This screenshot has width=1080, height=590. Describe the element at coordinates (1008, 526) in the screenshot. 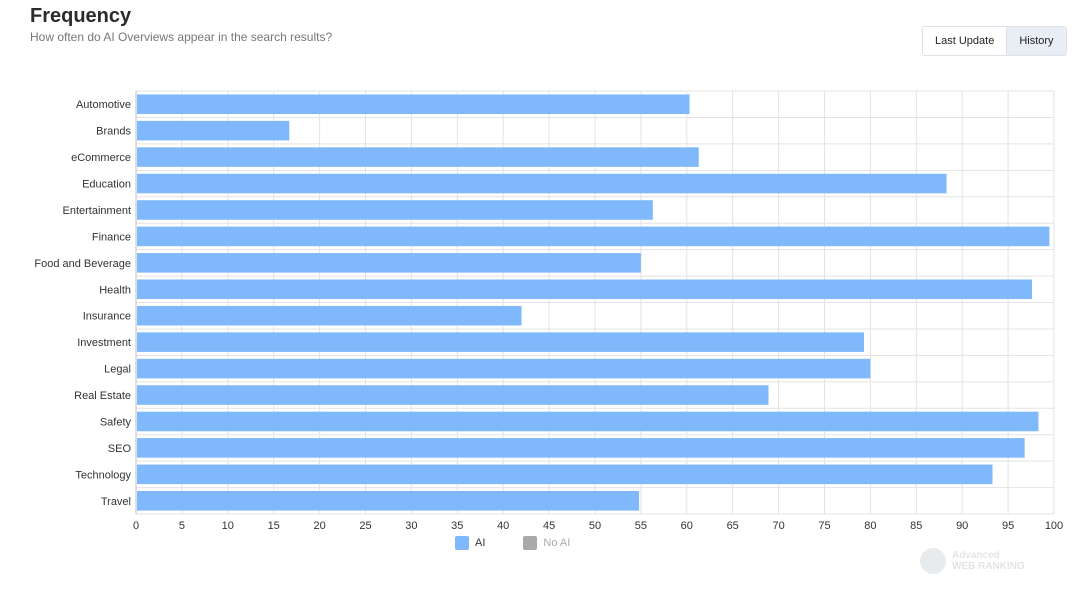

I see `x-tick-label: 95` at that location.